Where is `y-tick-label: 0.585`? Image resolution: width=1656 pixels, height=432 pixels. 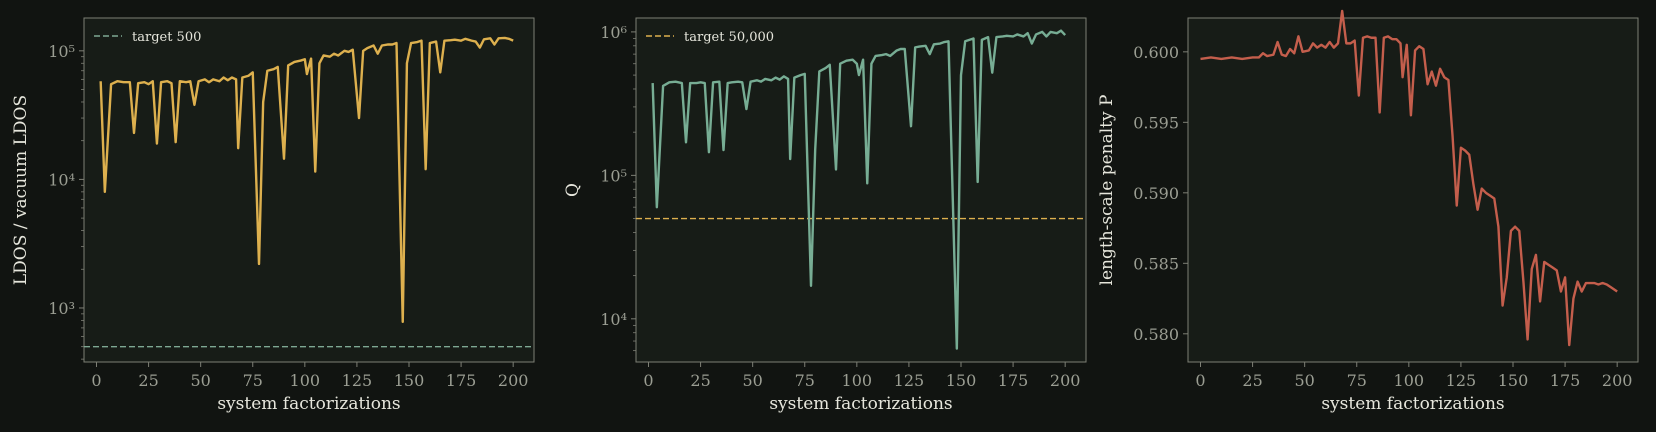
y-tick-label: 0.585 is located at coordinates (1156, 263).